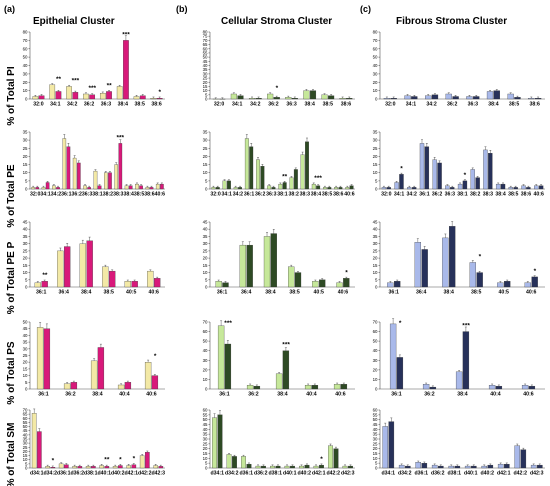  I want to click on bar-38-6-s0, so click(523, 187).